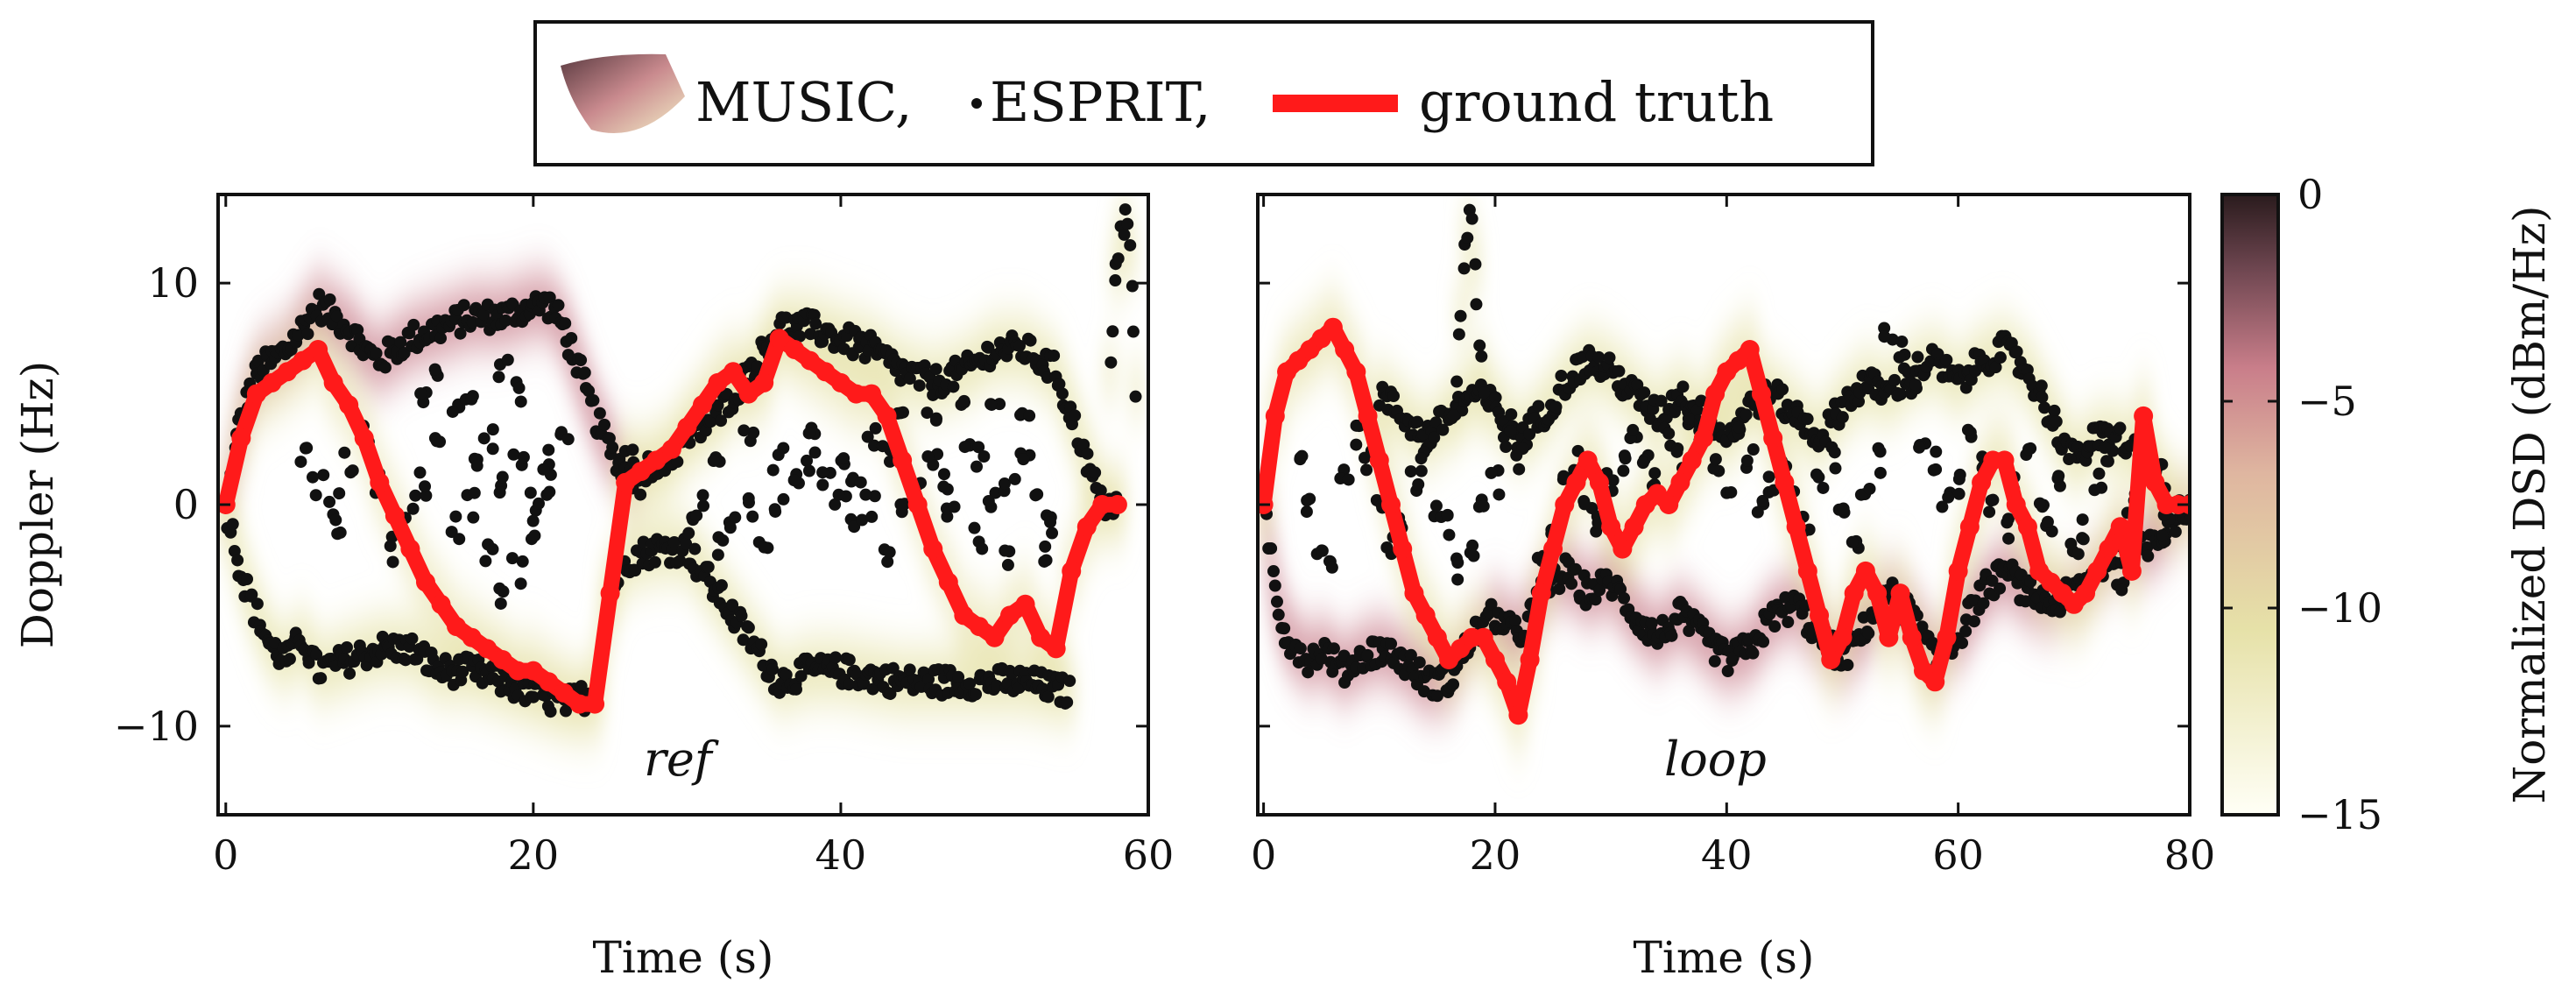 This screenshot has height=1004, width=2576. I want to click on colorbar-label: Normalized DSD (dBm/Hz), so click(2529, 504).